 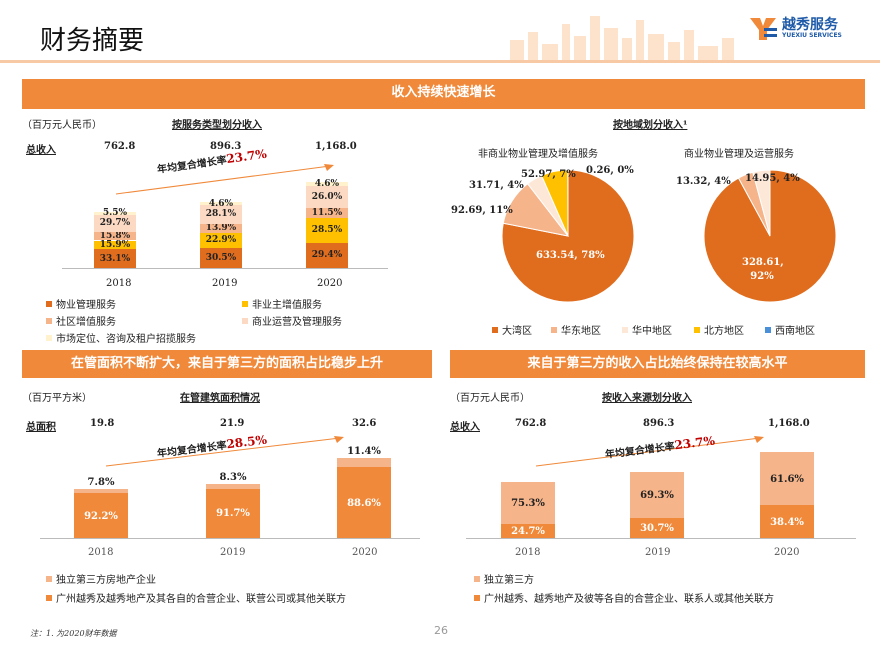 I want to click on chart4-legend-item: 独立第三方, so click(x=504, y=578).